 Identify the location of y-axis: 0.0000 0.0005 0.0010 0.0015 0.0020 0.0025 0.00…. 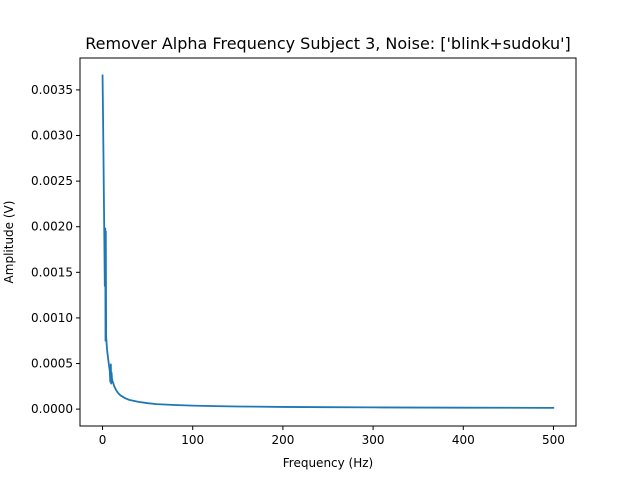
(55, 249).